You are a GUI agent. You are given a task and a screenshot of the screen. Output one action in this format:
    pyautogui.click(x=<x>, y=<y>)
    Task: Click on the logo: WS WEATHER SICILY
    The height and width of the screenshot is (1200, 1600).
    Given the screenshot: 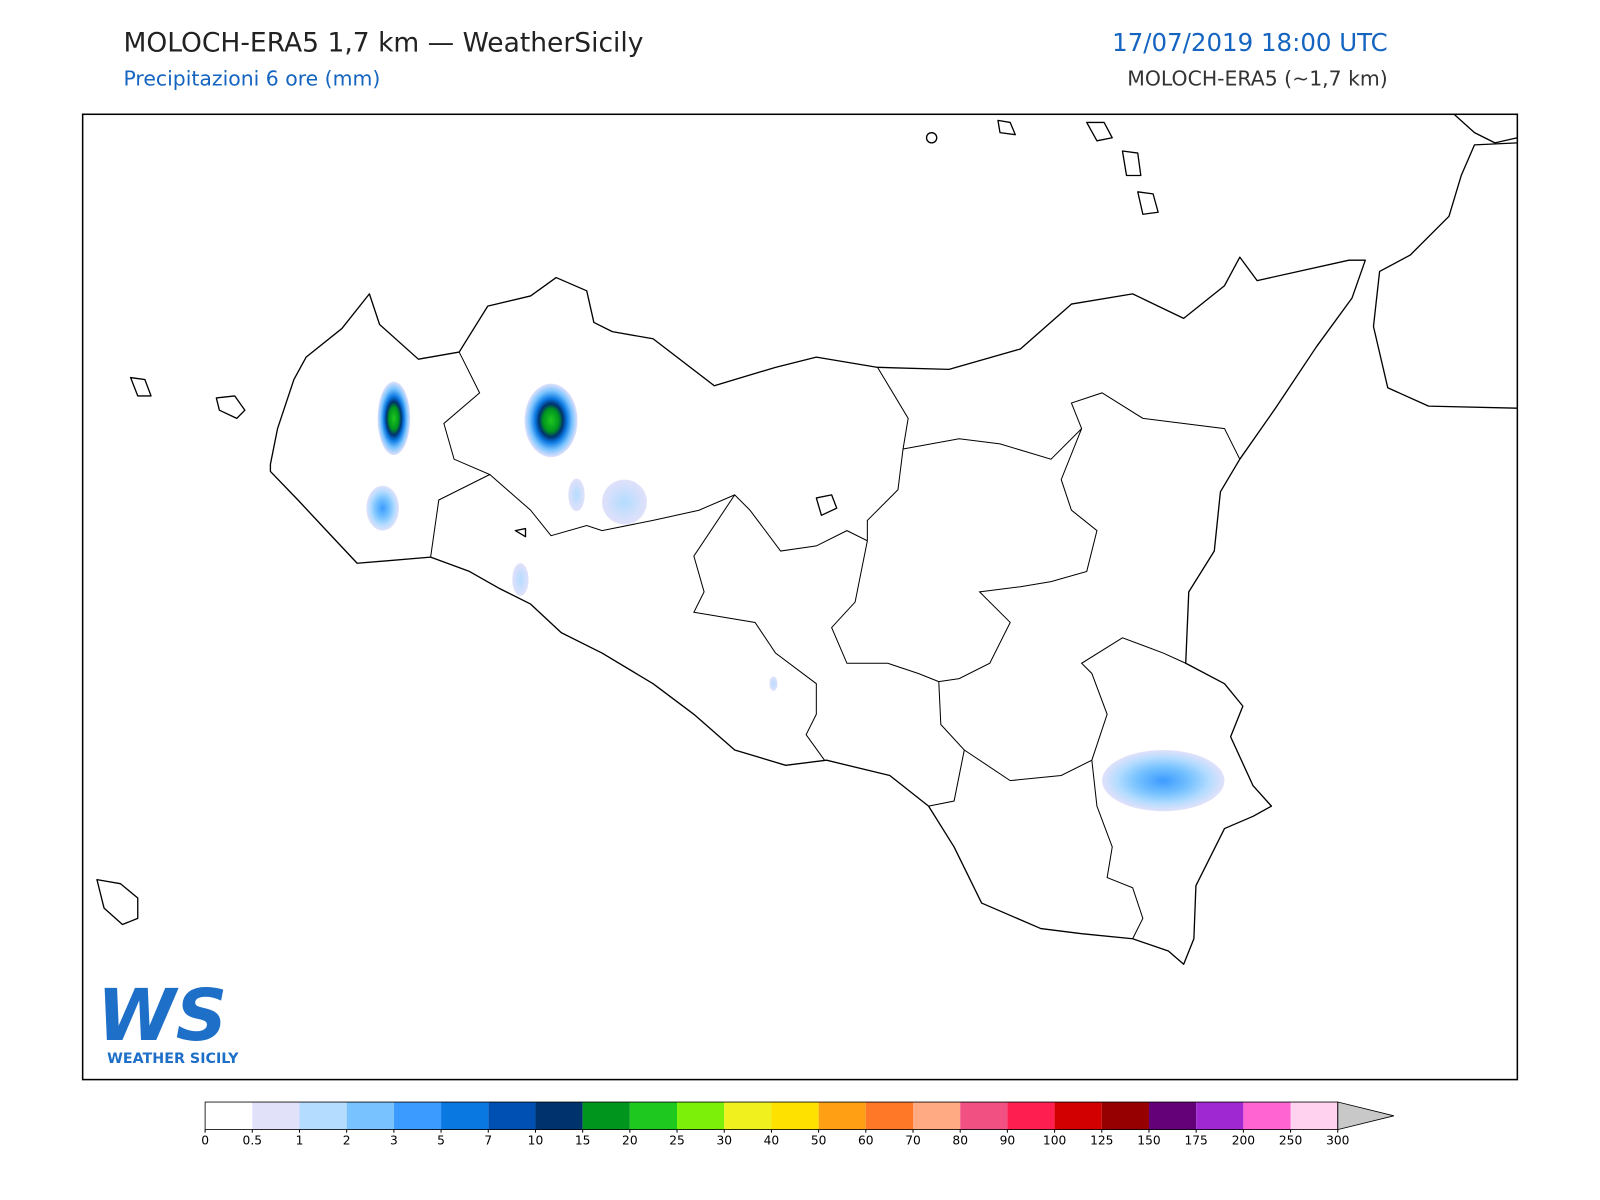 What is the action you would take?
    pyautogui.click(x=168, y=1020)
    